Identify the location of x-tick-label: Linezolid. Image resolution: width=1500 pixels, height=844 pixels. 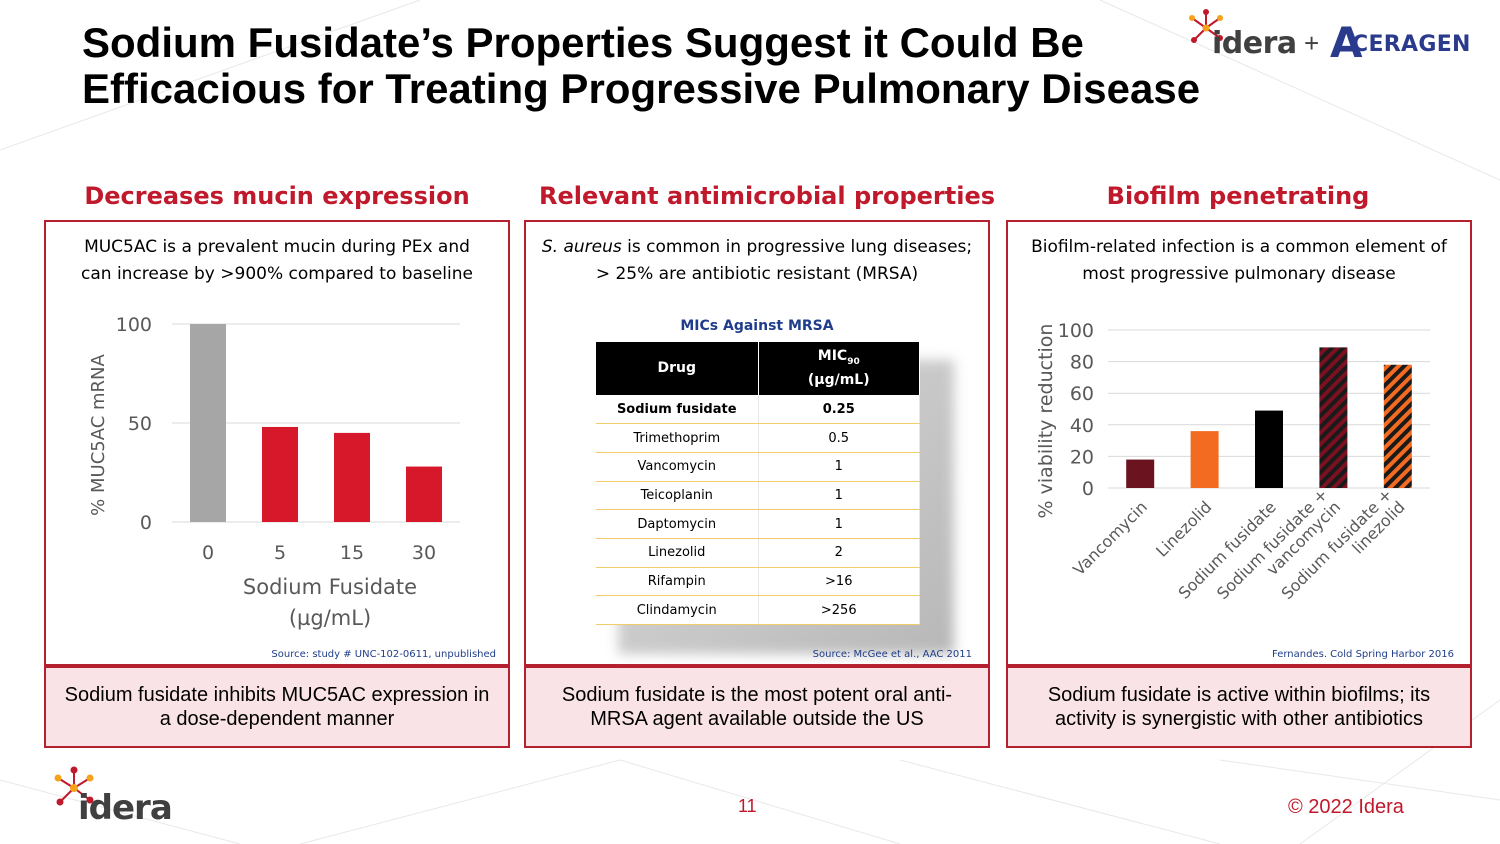
(1183, 528).